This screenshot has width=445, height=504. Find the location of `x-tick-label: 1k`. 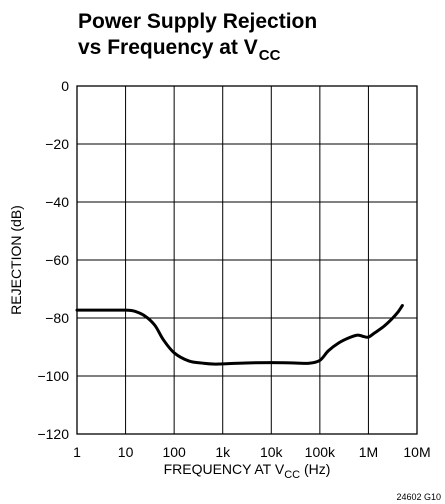

x-tick-label: 1k is located at coordinates (223, 452).